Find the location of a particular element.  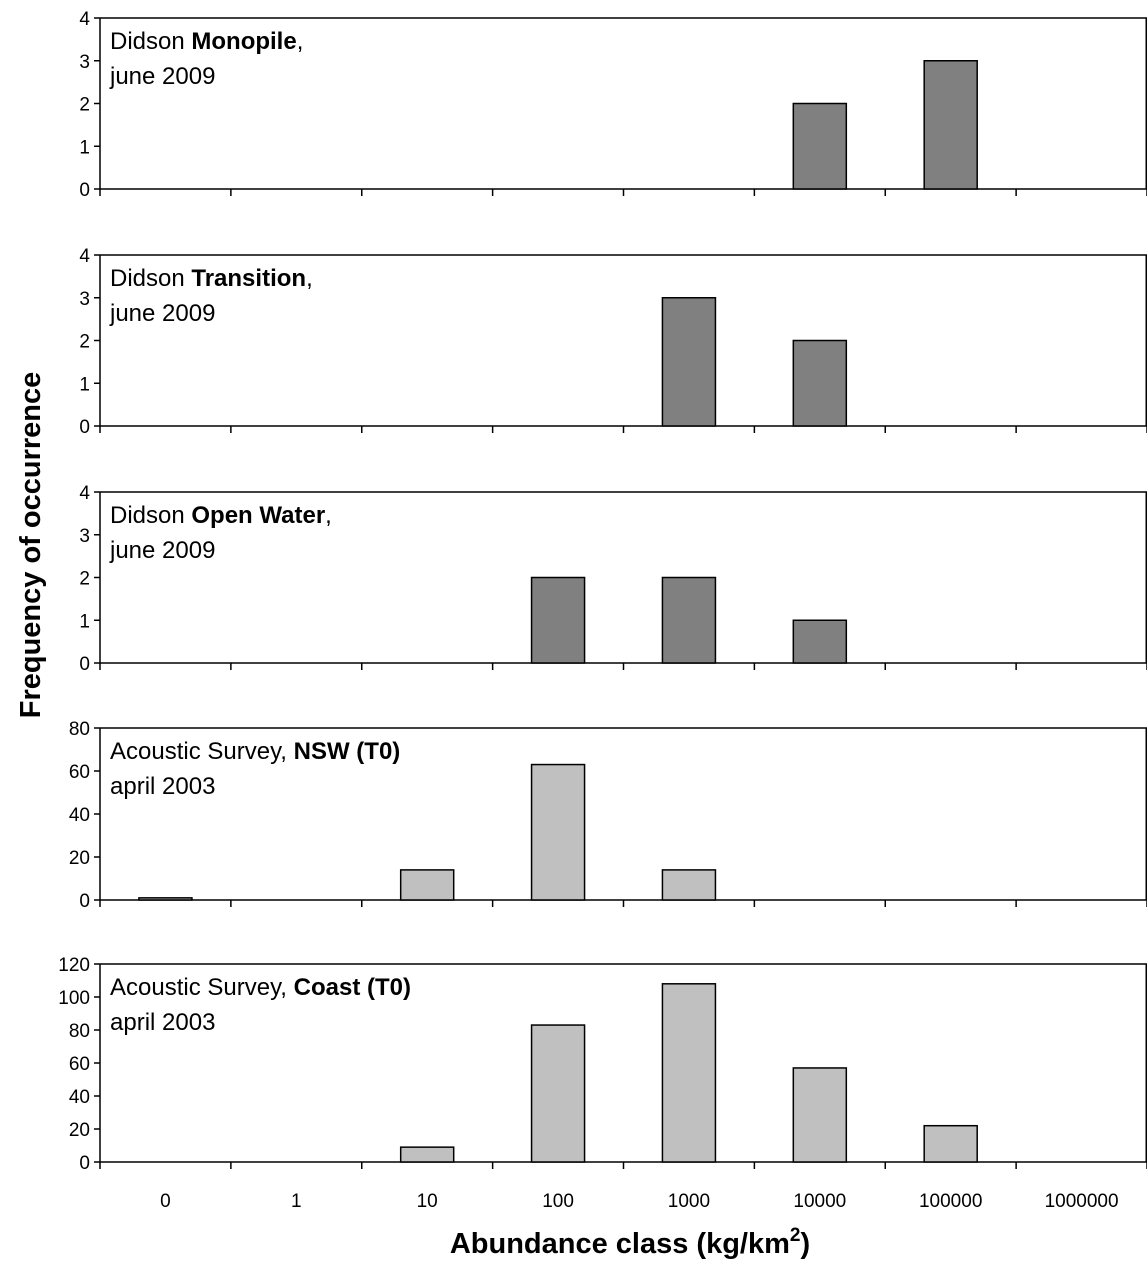

x-axis-title: Abundance class (kg/km2) is located at coordinates (630, 1242).